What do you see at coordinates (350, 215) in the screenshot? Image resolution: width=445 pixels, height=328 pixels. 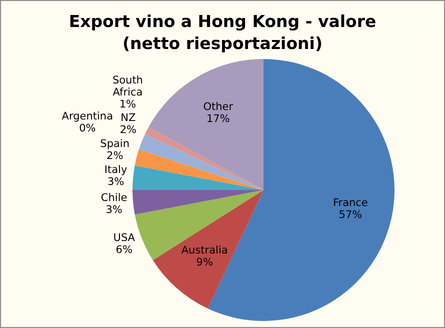 I see `data-label: 57%` at bounding box center [350, 215].